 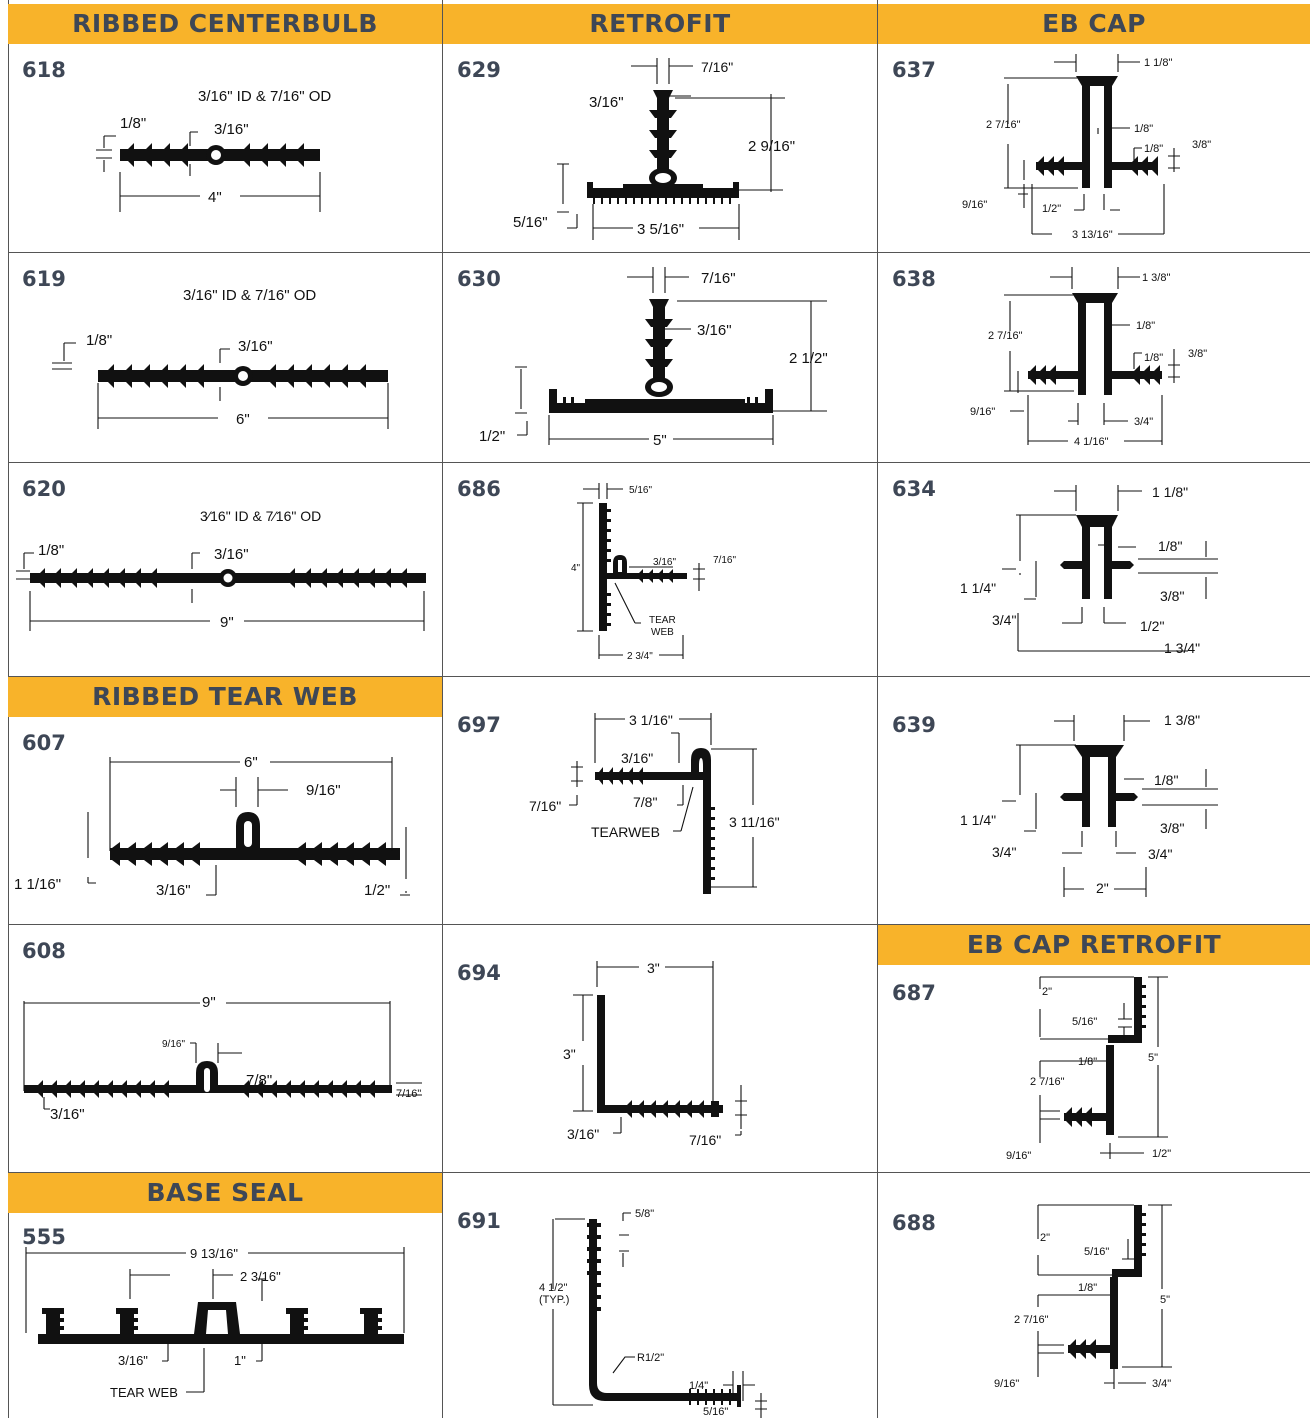 What do you see at coordinates (479, 70) in the screenshot?
I see `product-code: 629` at bounding box center [479, 70].